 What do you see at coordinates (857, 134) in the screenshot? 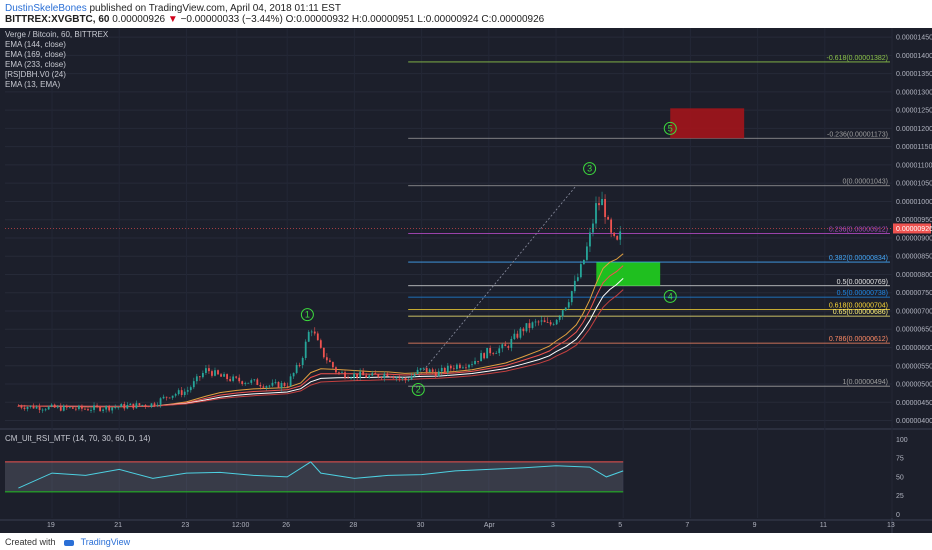
I see `fib-level-label: -0.236(0.00001173)` at bounding box center [857, 134].